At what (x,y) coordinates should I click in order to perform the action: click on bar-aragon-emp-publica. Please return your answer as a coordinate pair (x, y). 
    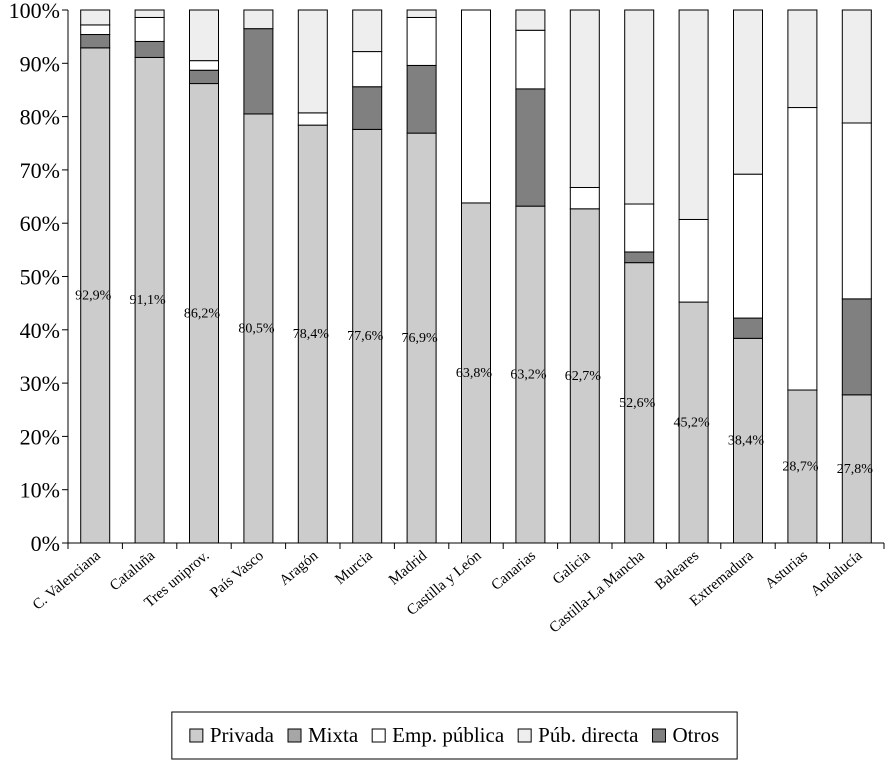
    Looking at the image, I should click on (312, 119).